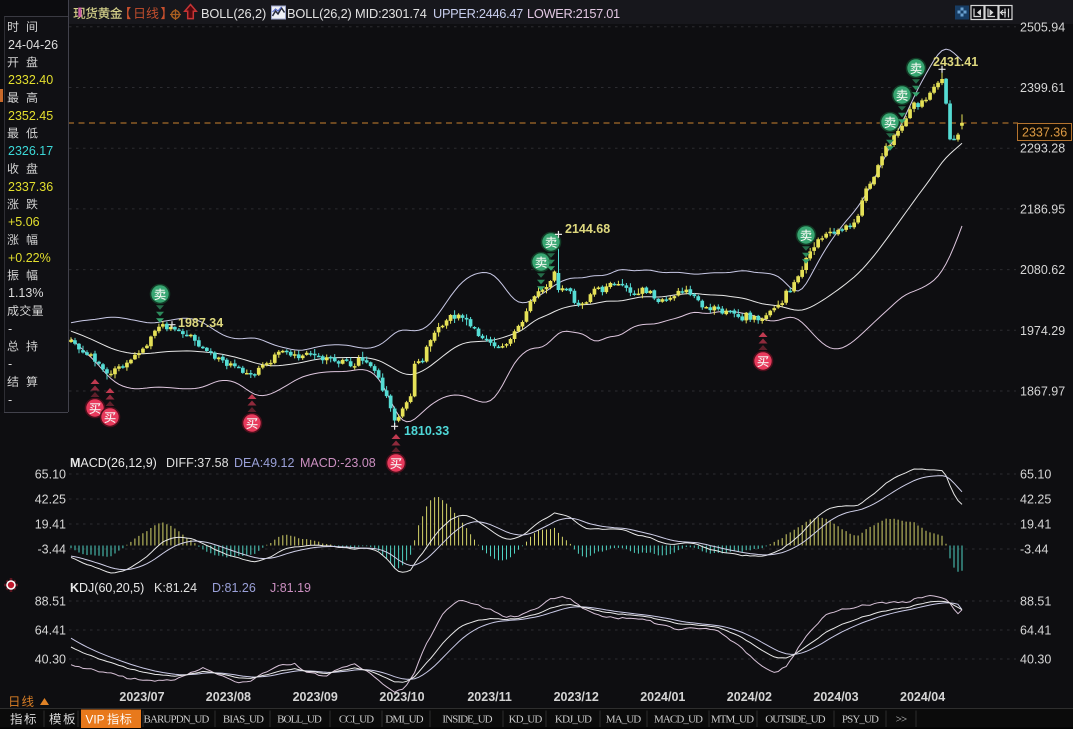 Image resolution: width=1073 pixels, height=729 pixels. What do you see at coordinates (624, 720) in the screenshot?
I see `svg-text: MA_UD` at bounding box center [624, 720].